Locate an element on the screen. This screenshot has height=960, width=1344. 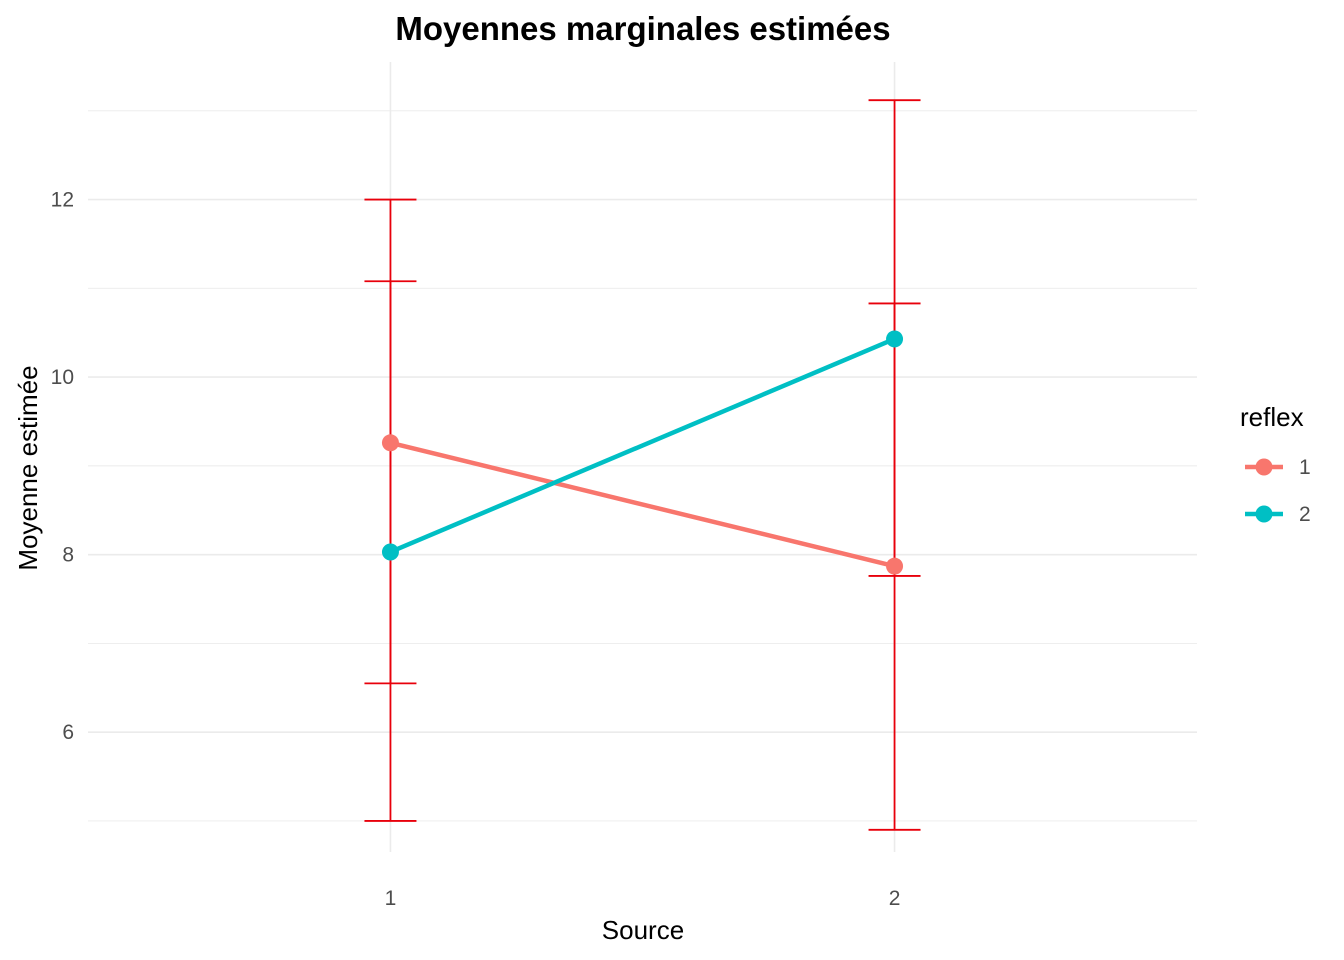
chart-title: Moyennes marginales estimées is located at coordinates (642, 28).